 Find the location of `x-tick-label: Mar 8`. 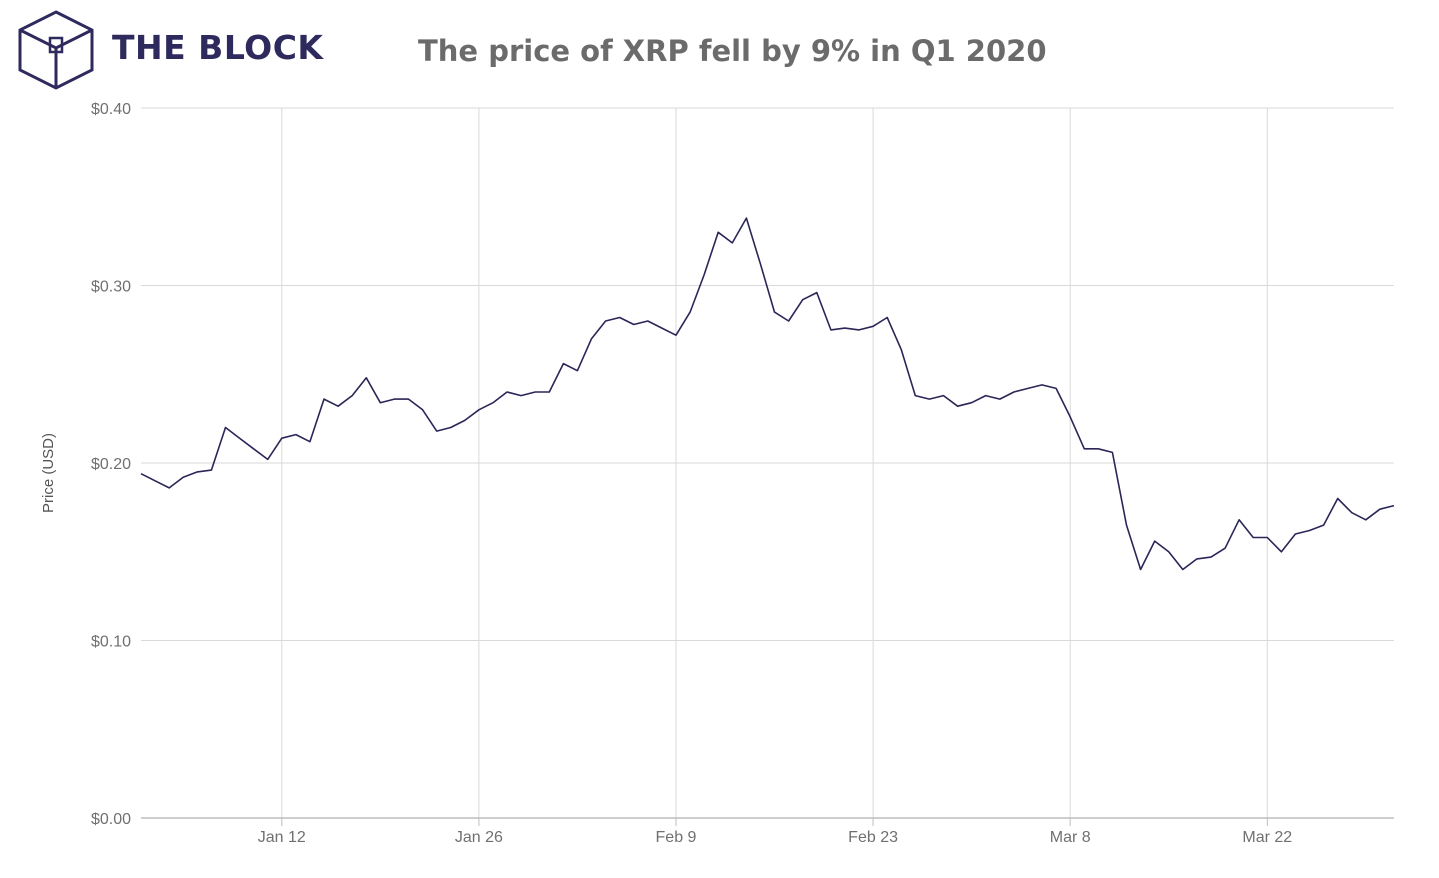

x-tick-label: Mar 8 is located at coordinates (1070, 837).